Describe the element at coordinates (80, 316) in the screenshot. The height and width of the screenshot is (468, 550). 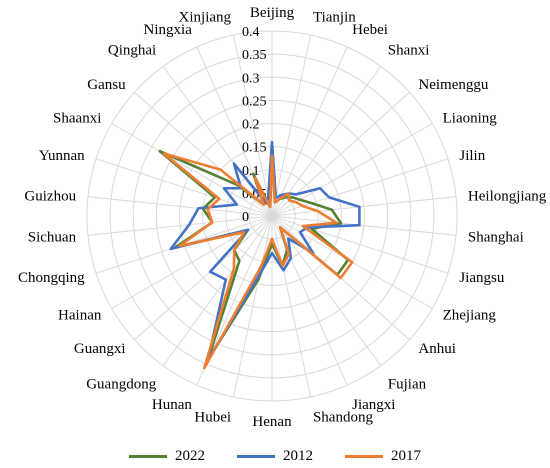
I see `category-label: Hainan` at that location.